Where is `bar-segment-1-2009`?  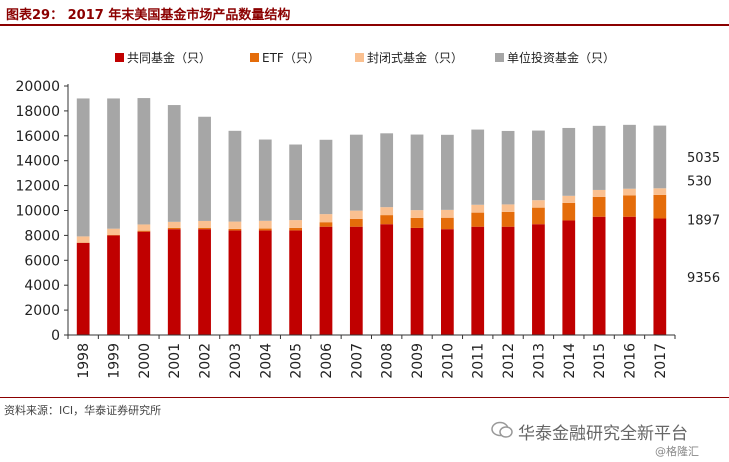 bar-segment-1-2009 is located at coordinates (417, 281).